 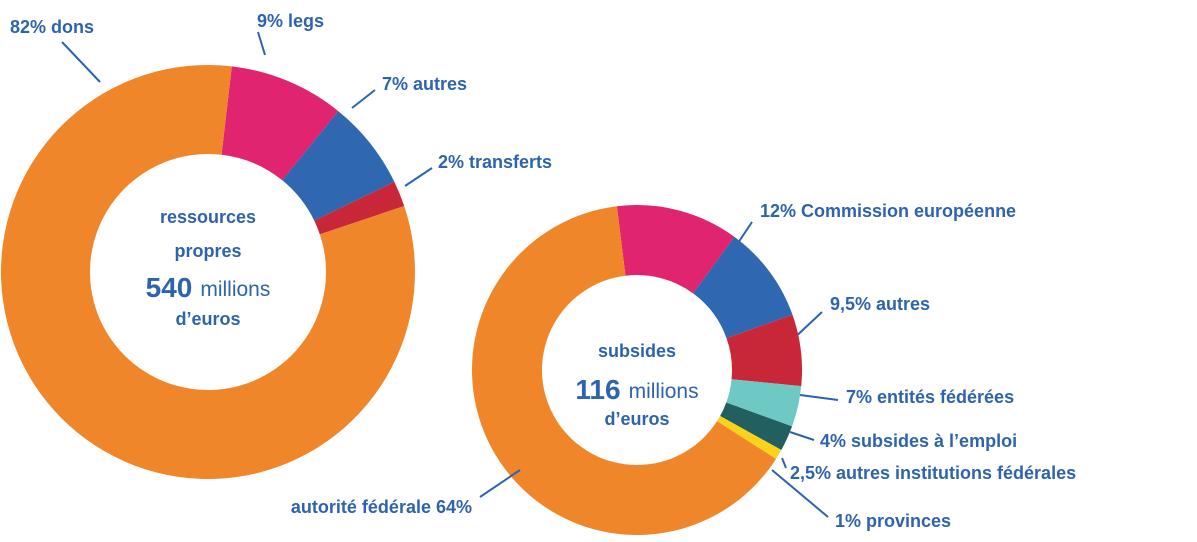 What do you see at coordinates (888, 211) in the screenshot?
I see `slice-label: 12% Commission européenne` at bounding box center [888, 211].